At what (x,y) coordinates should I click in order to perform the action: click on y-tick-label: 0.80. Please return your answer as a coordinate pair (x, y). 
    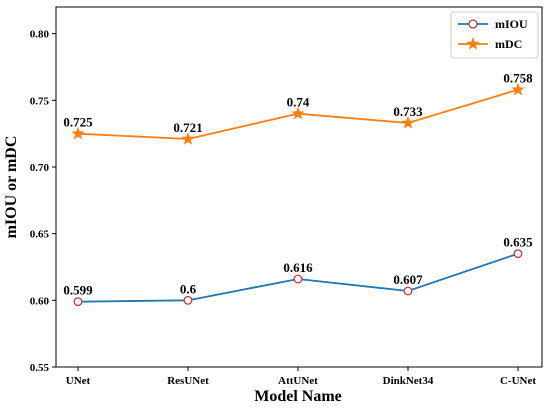
    Looking at the image, I should click on (40, 35).